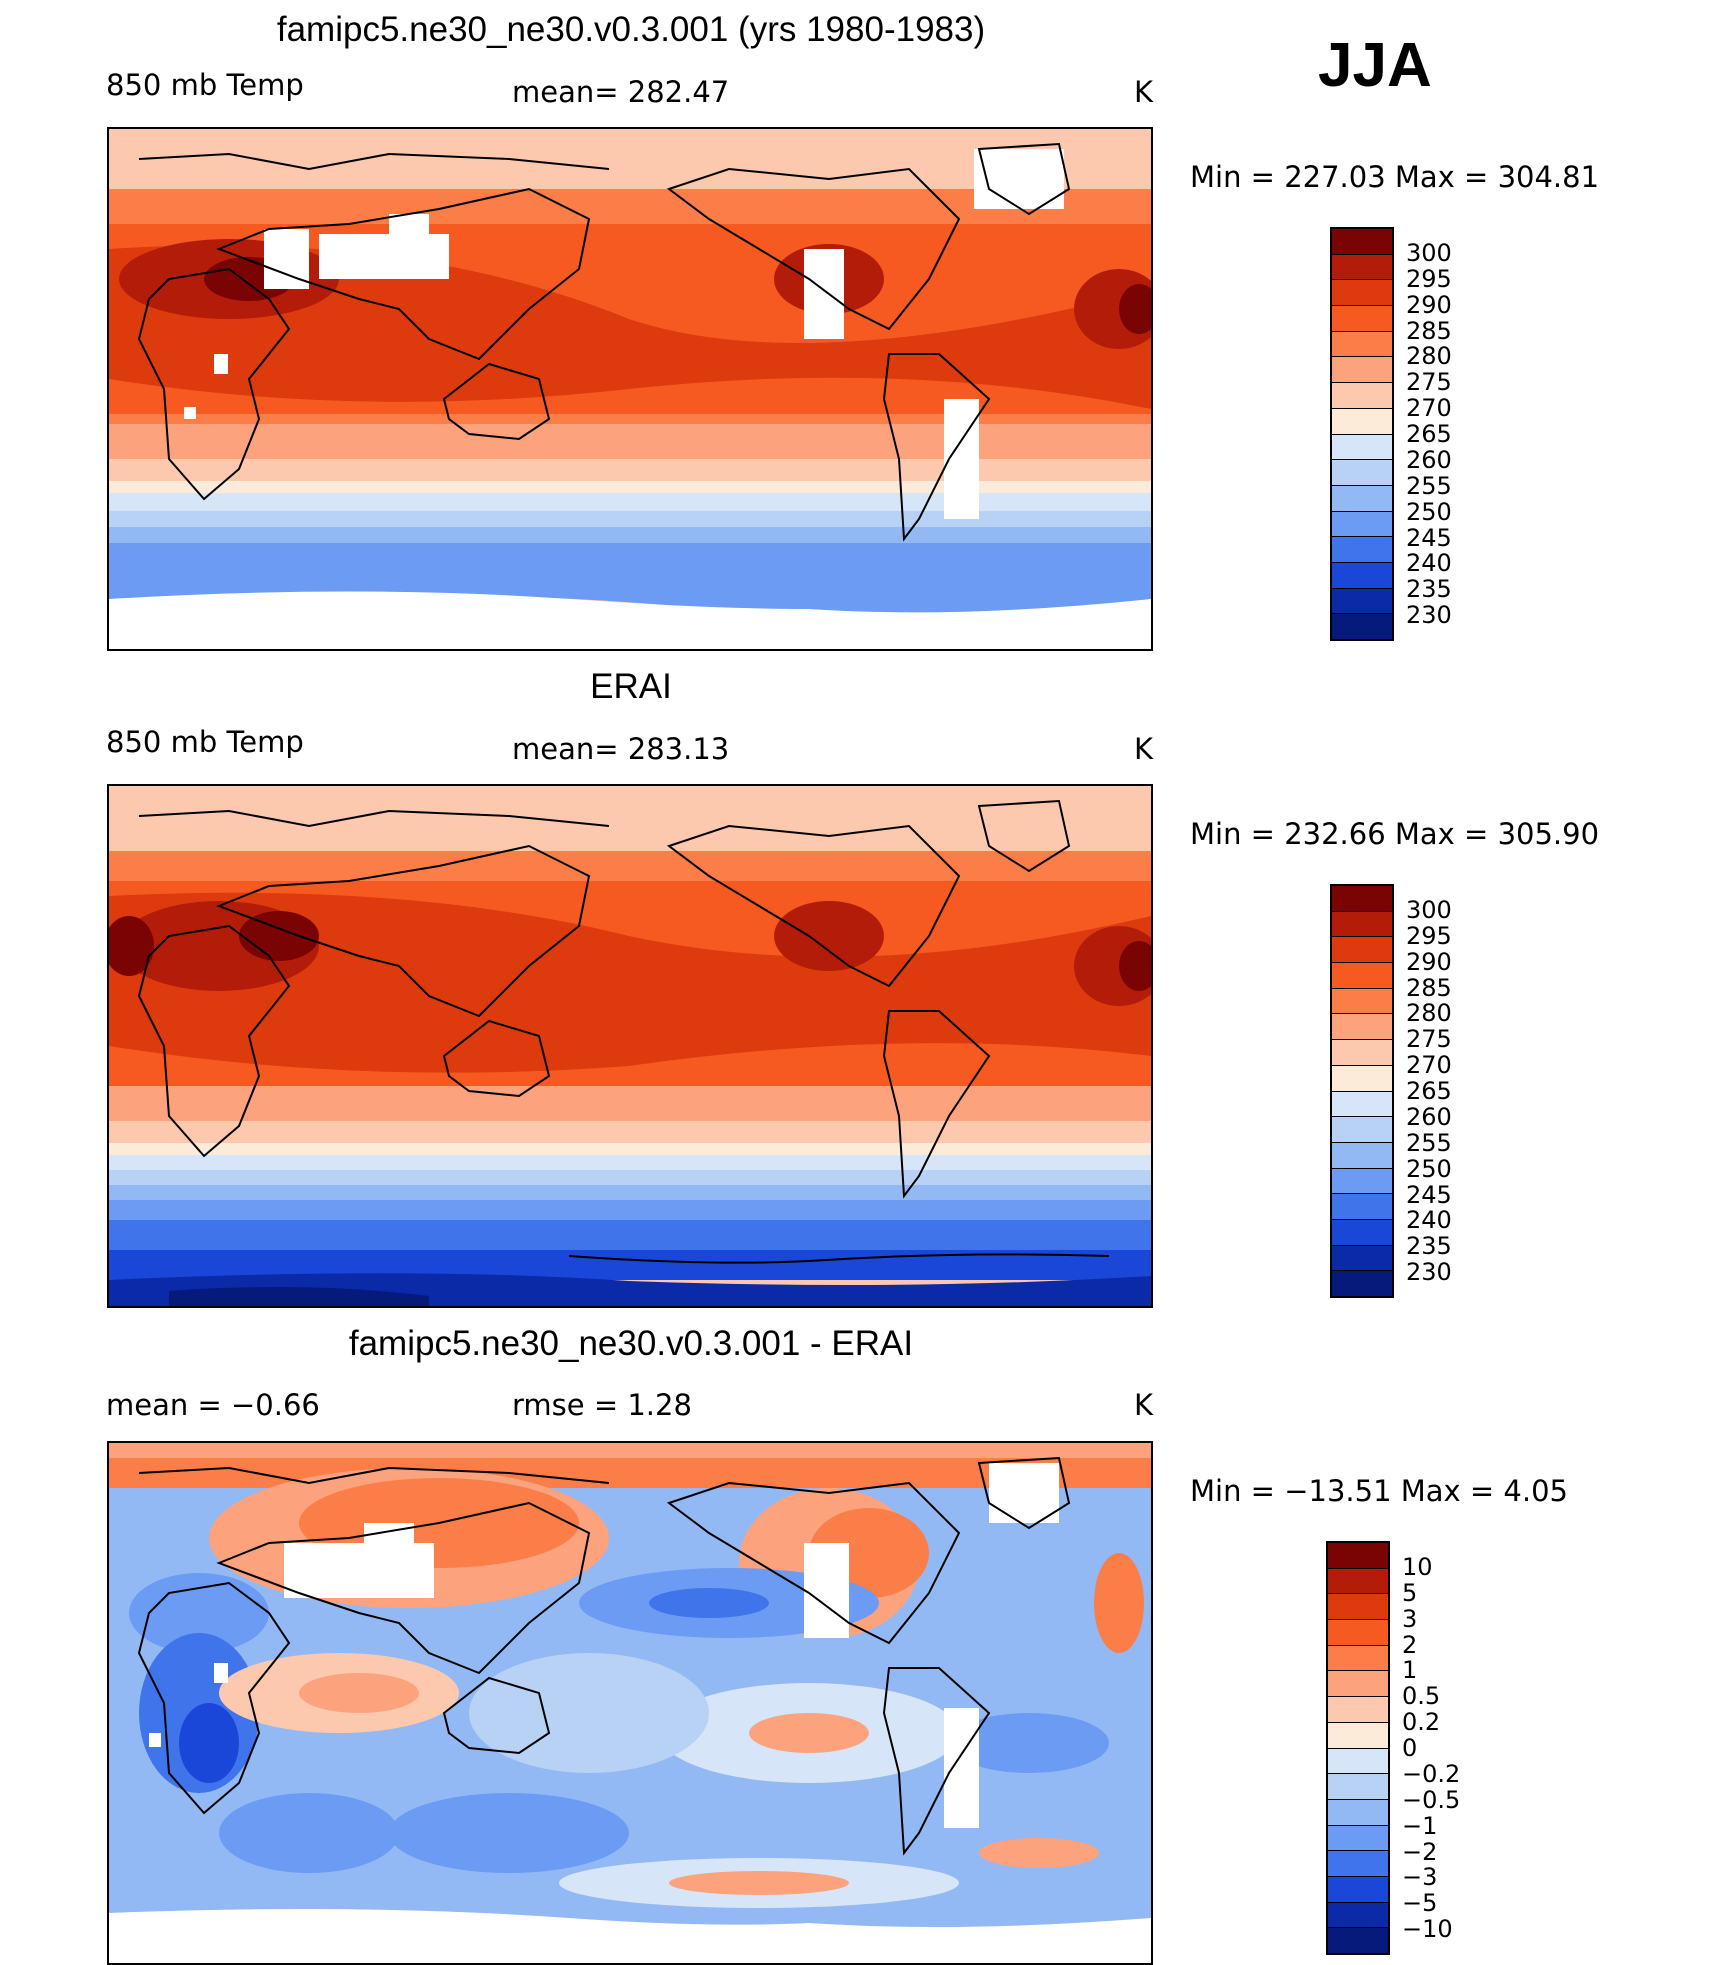 This screenshot has width=1710, height=1965. What do you see at coordinates (1431, 1773) in the screenshot?
I see `colorbar-tick-label: −0.2` at bounding box center [1431, 1773].